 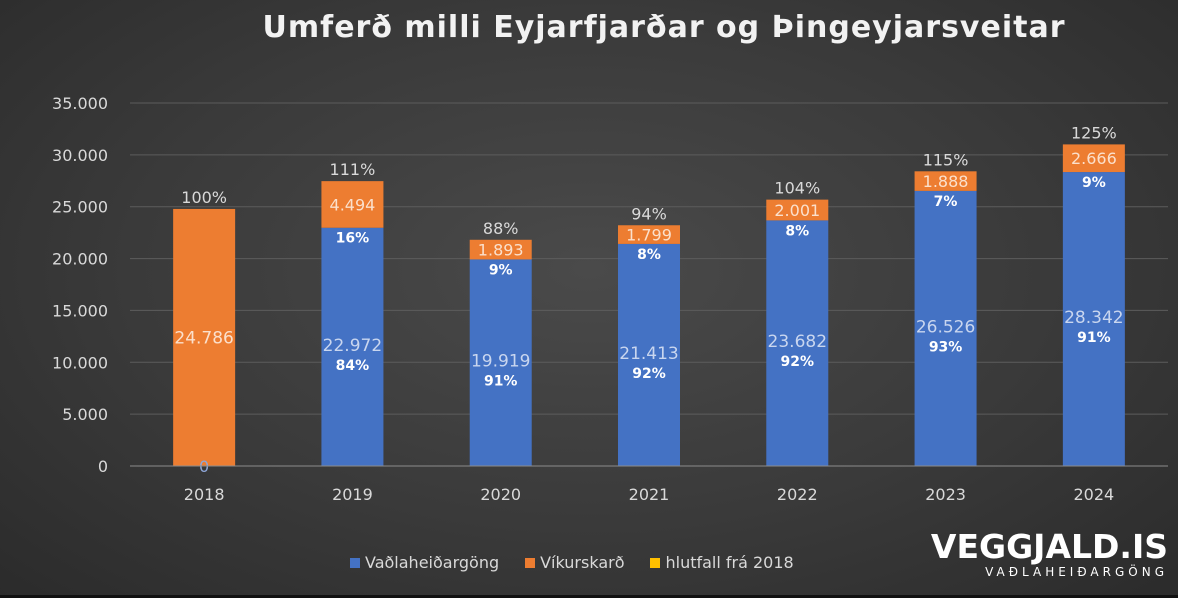 I want to click on vadlaheidargong-value-label: 26.526, so click(x=945, y=327).